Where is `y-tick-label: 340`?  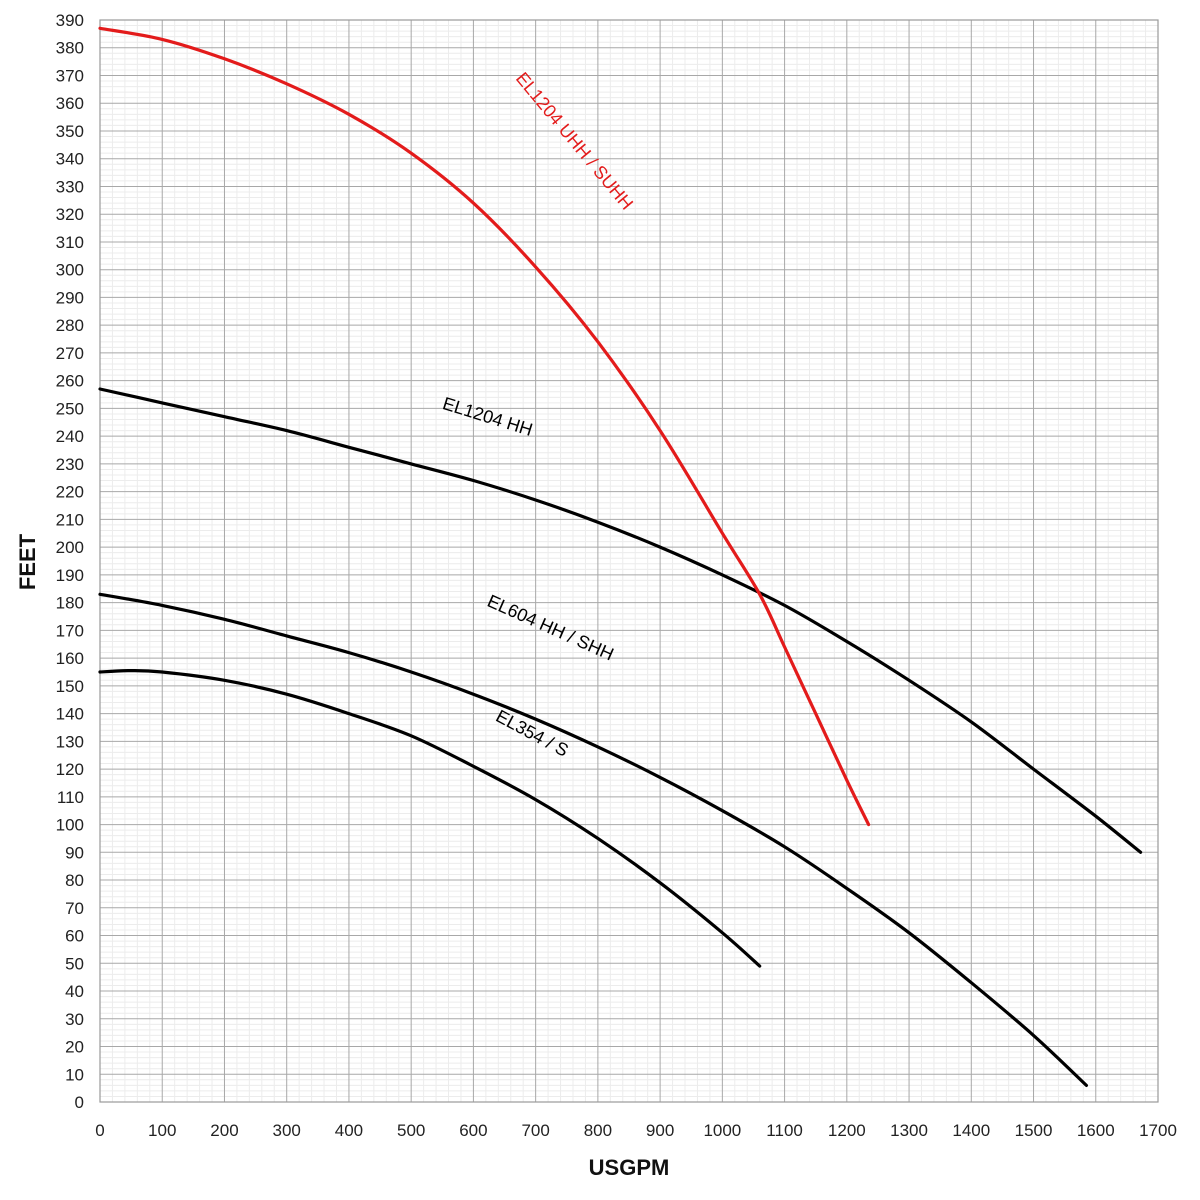
y-tick-label: 340 is located at coordinates (70, 159).